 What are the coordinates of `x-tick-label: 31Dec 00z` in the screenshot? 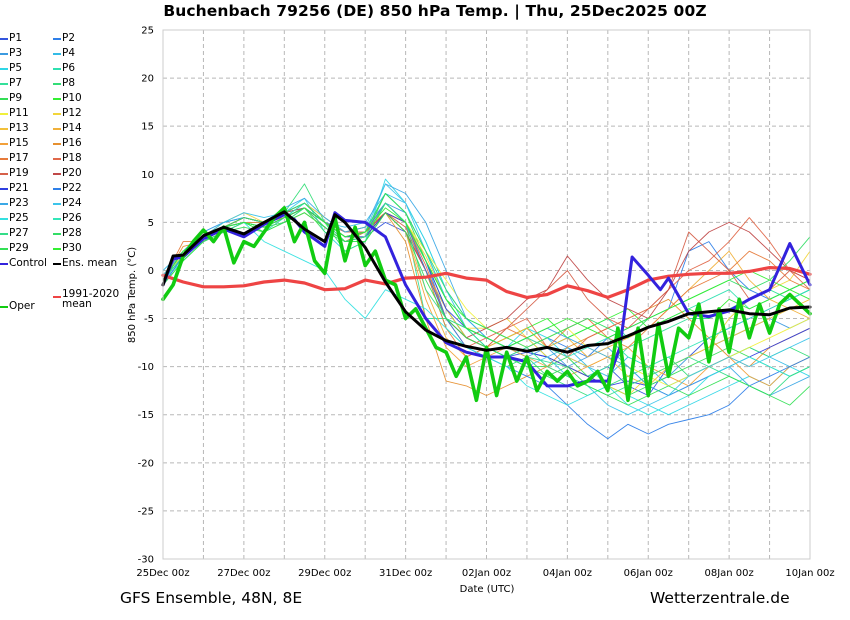 It's located at (405, 573).